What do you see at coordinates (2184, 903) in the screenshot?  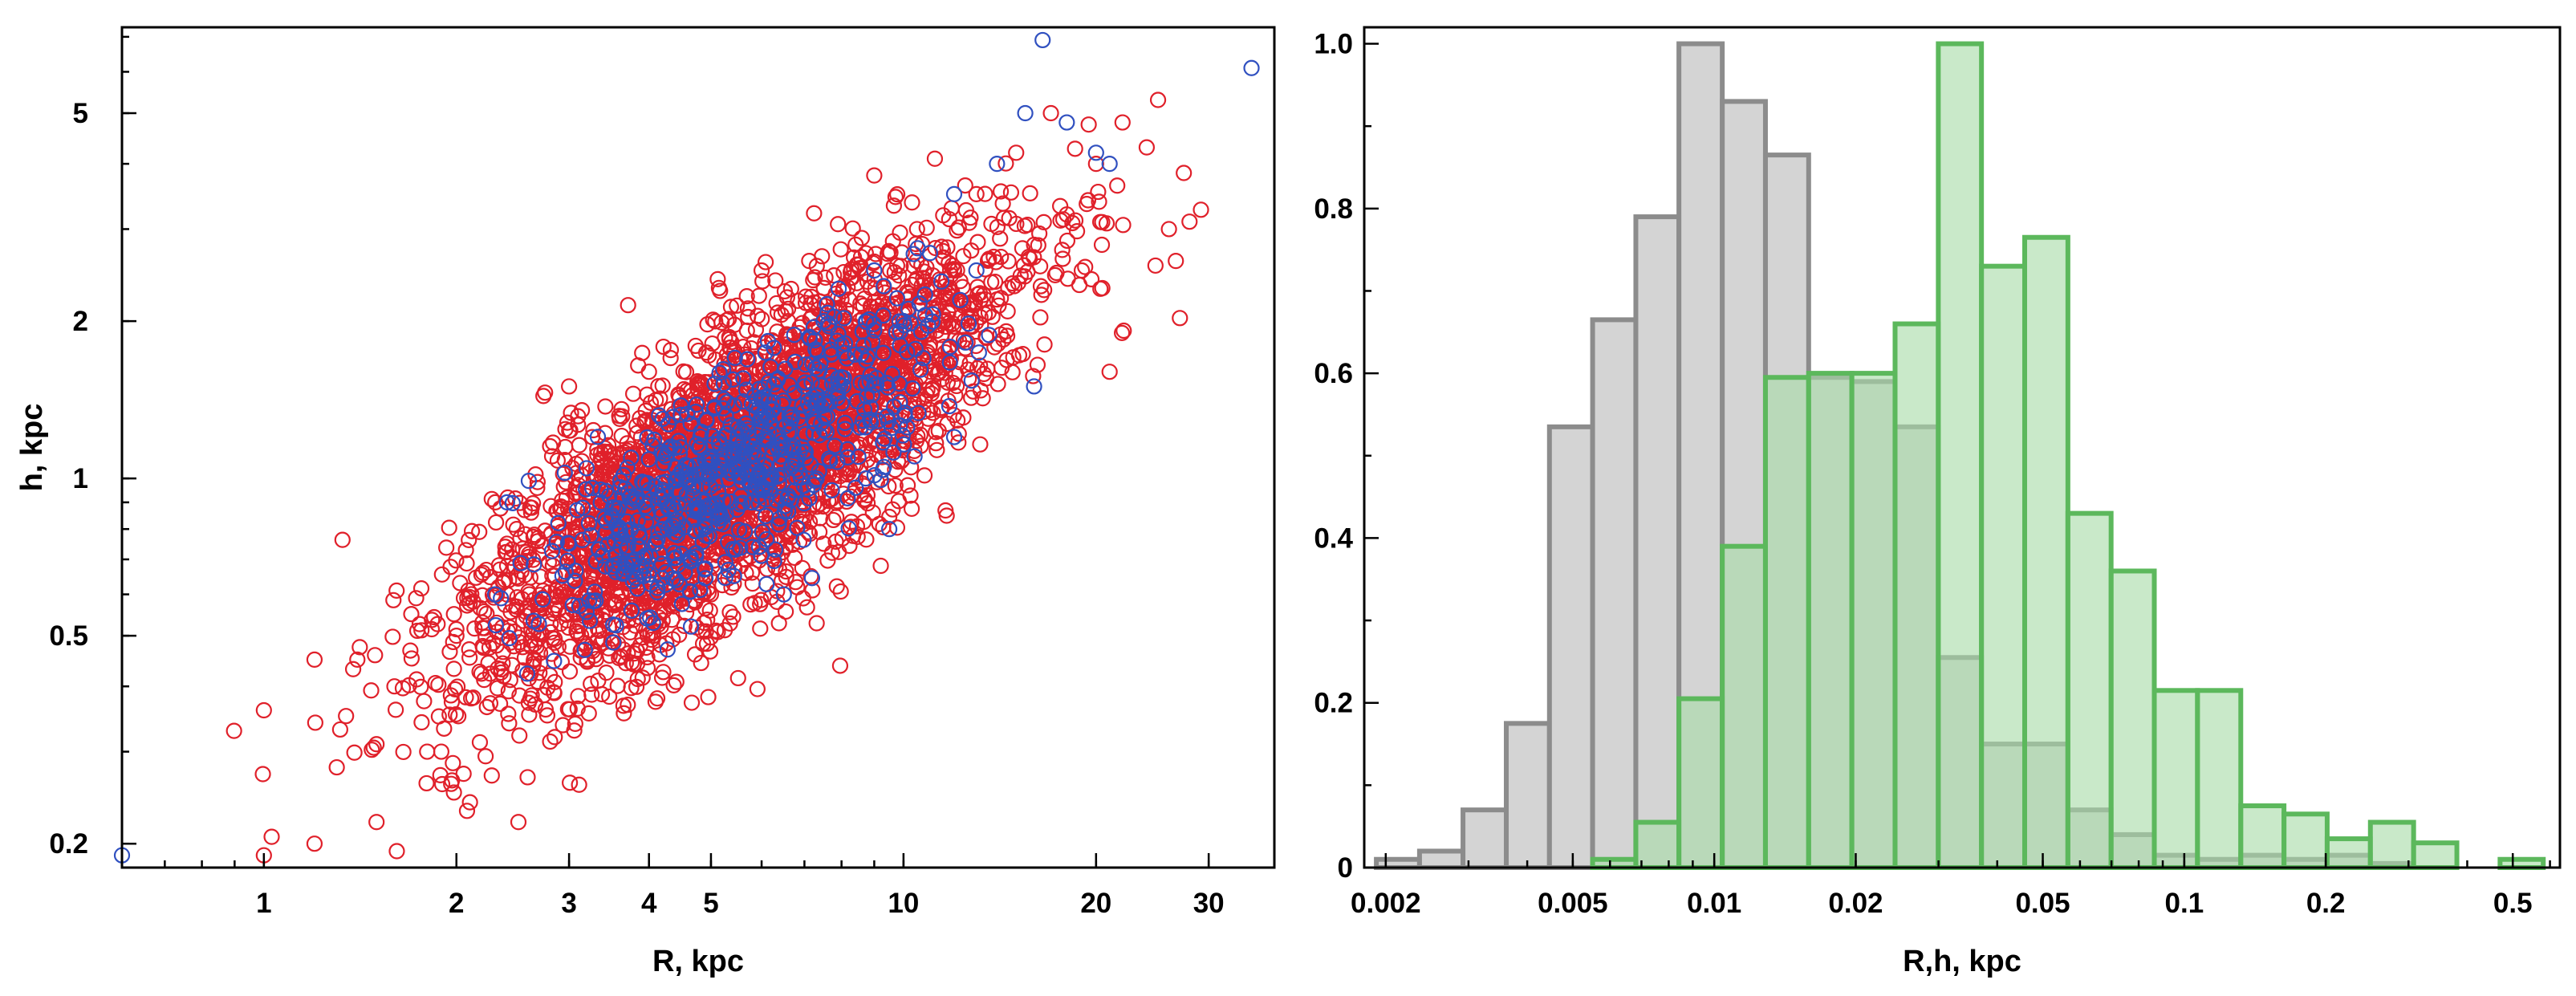 I see `x-tick-label: 0.1` at bounding box center [2184, 903].